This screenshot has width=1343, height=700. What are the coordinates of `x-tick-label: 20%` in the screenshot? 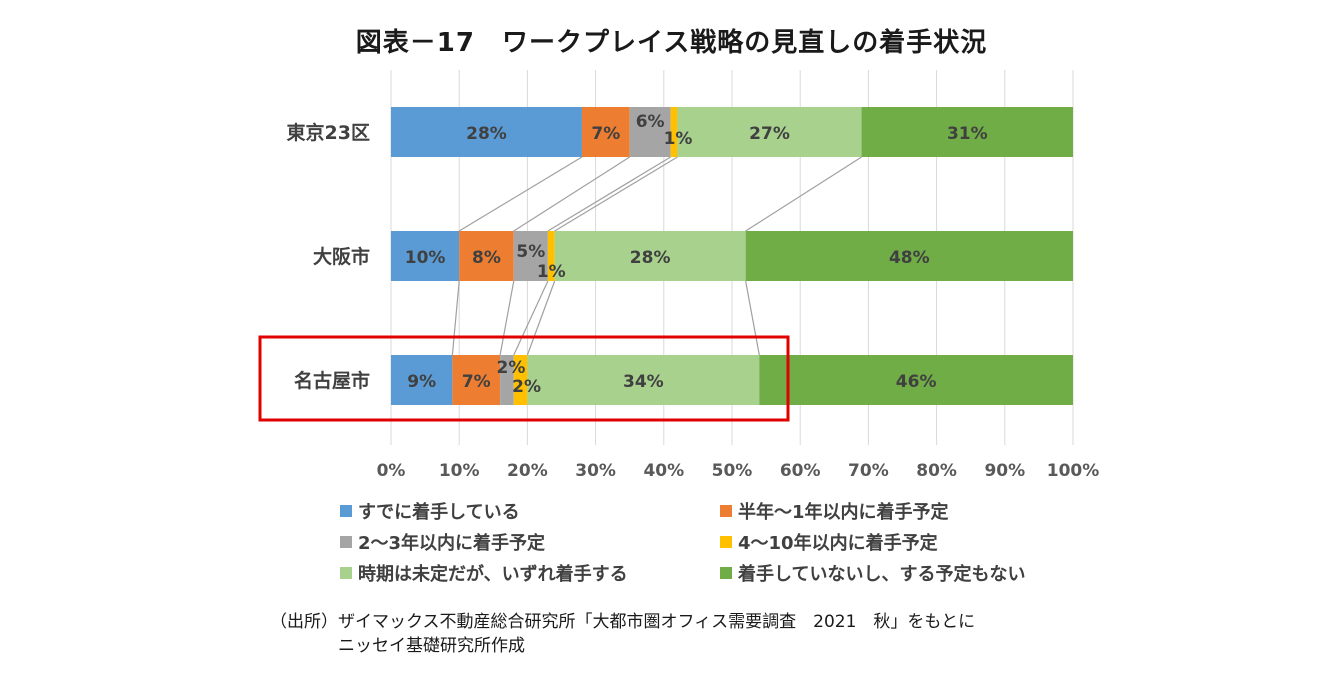 It's located at (527, 471).